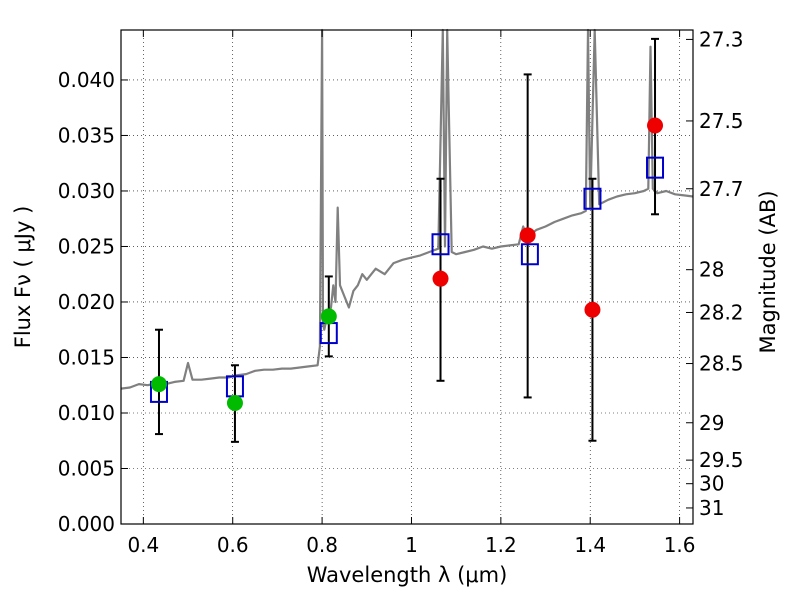  Describe the element at coordinates (233, 545) in the screenshot. I see `x-tick-label: 0.6` at that location.